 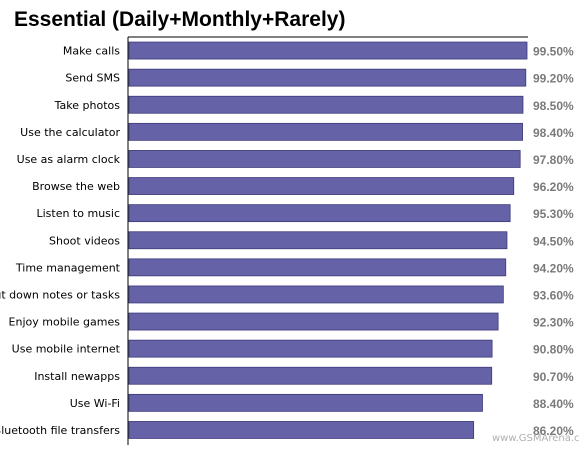 I want to click on category-label: Use as alarm clock, so click(x=69, y=159).